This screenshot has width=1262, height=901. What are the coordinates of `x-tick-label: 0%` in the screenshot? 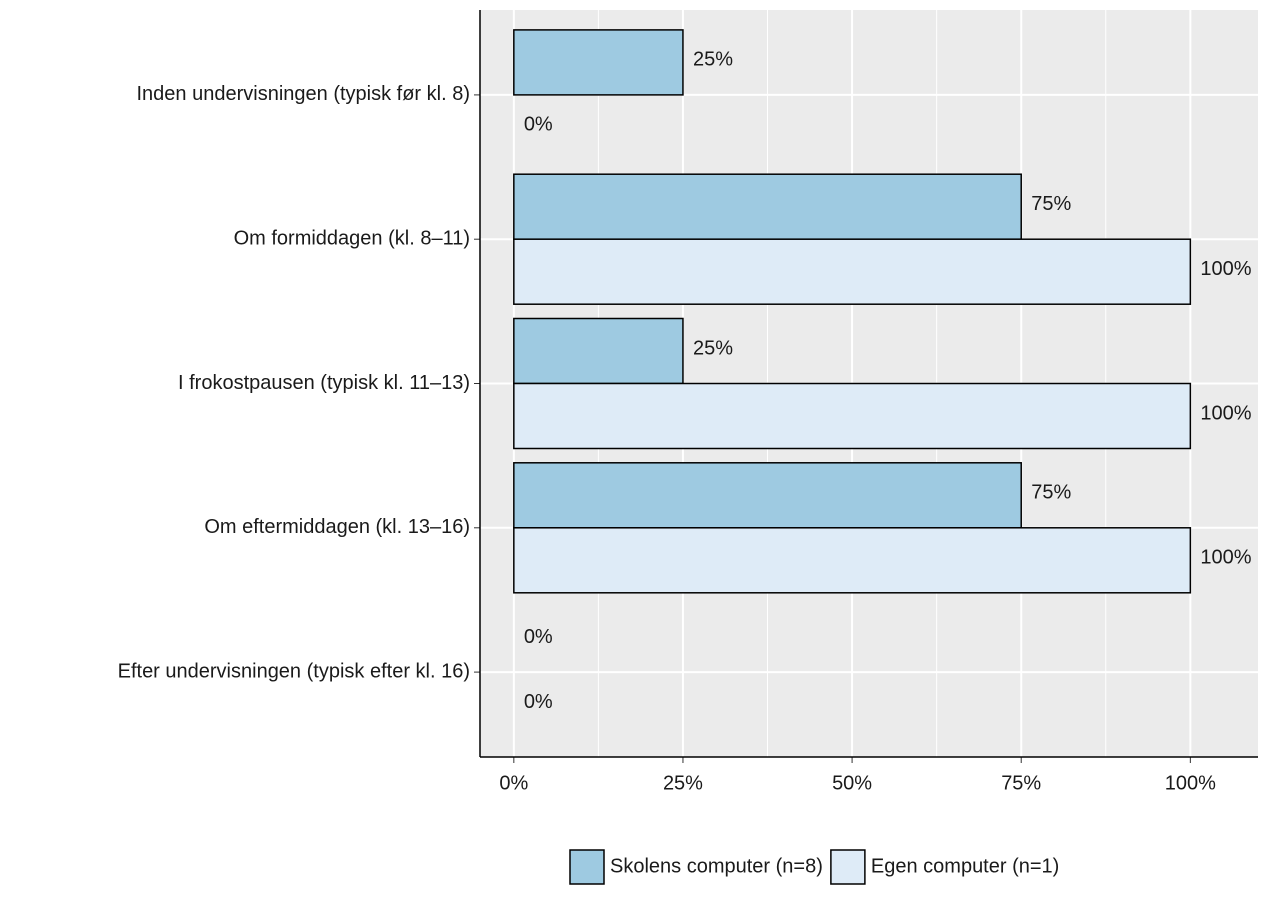 It's located at (513, 783).